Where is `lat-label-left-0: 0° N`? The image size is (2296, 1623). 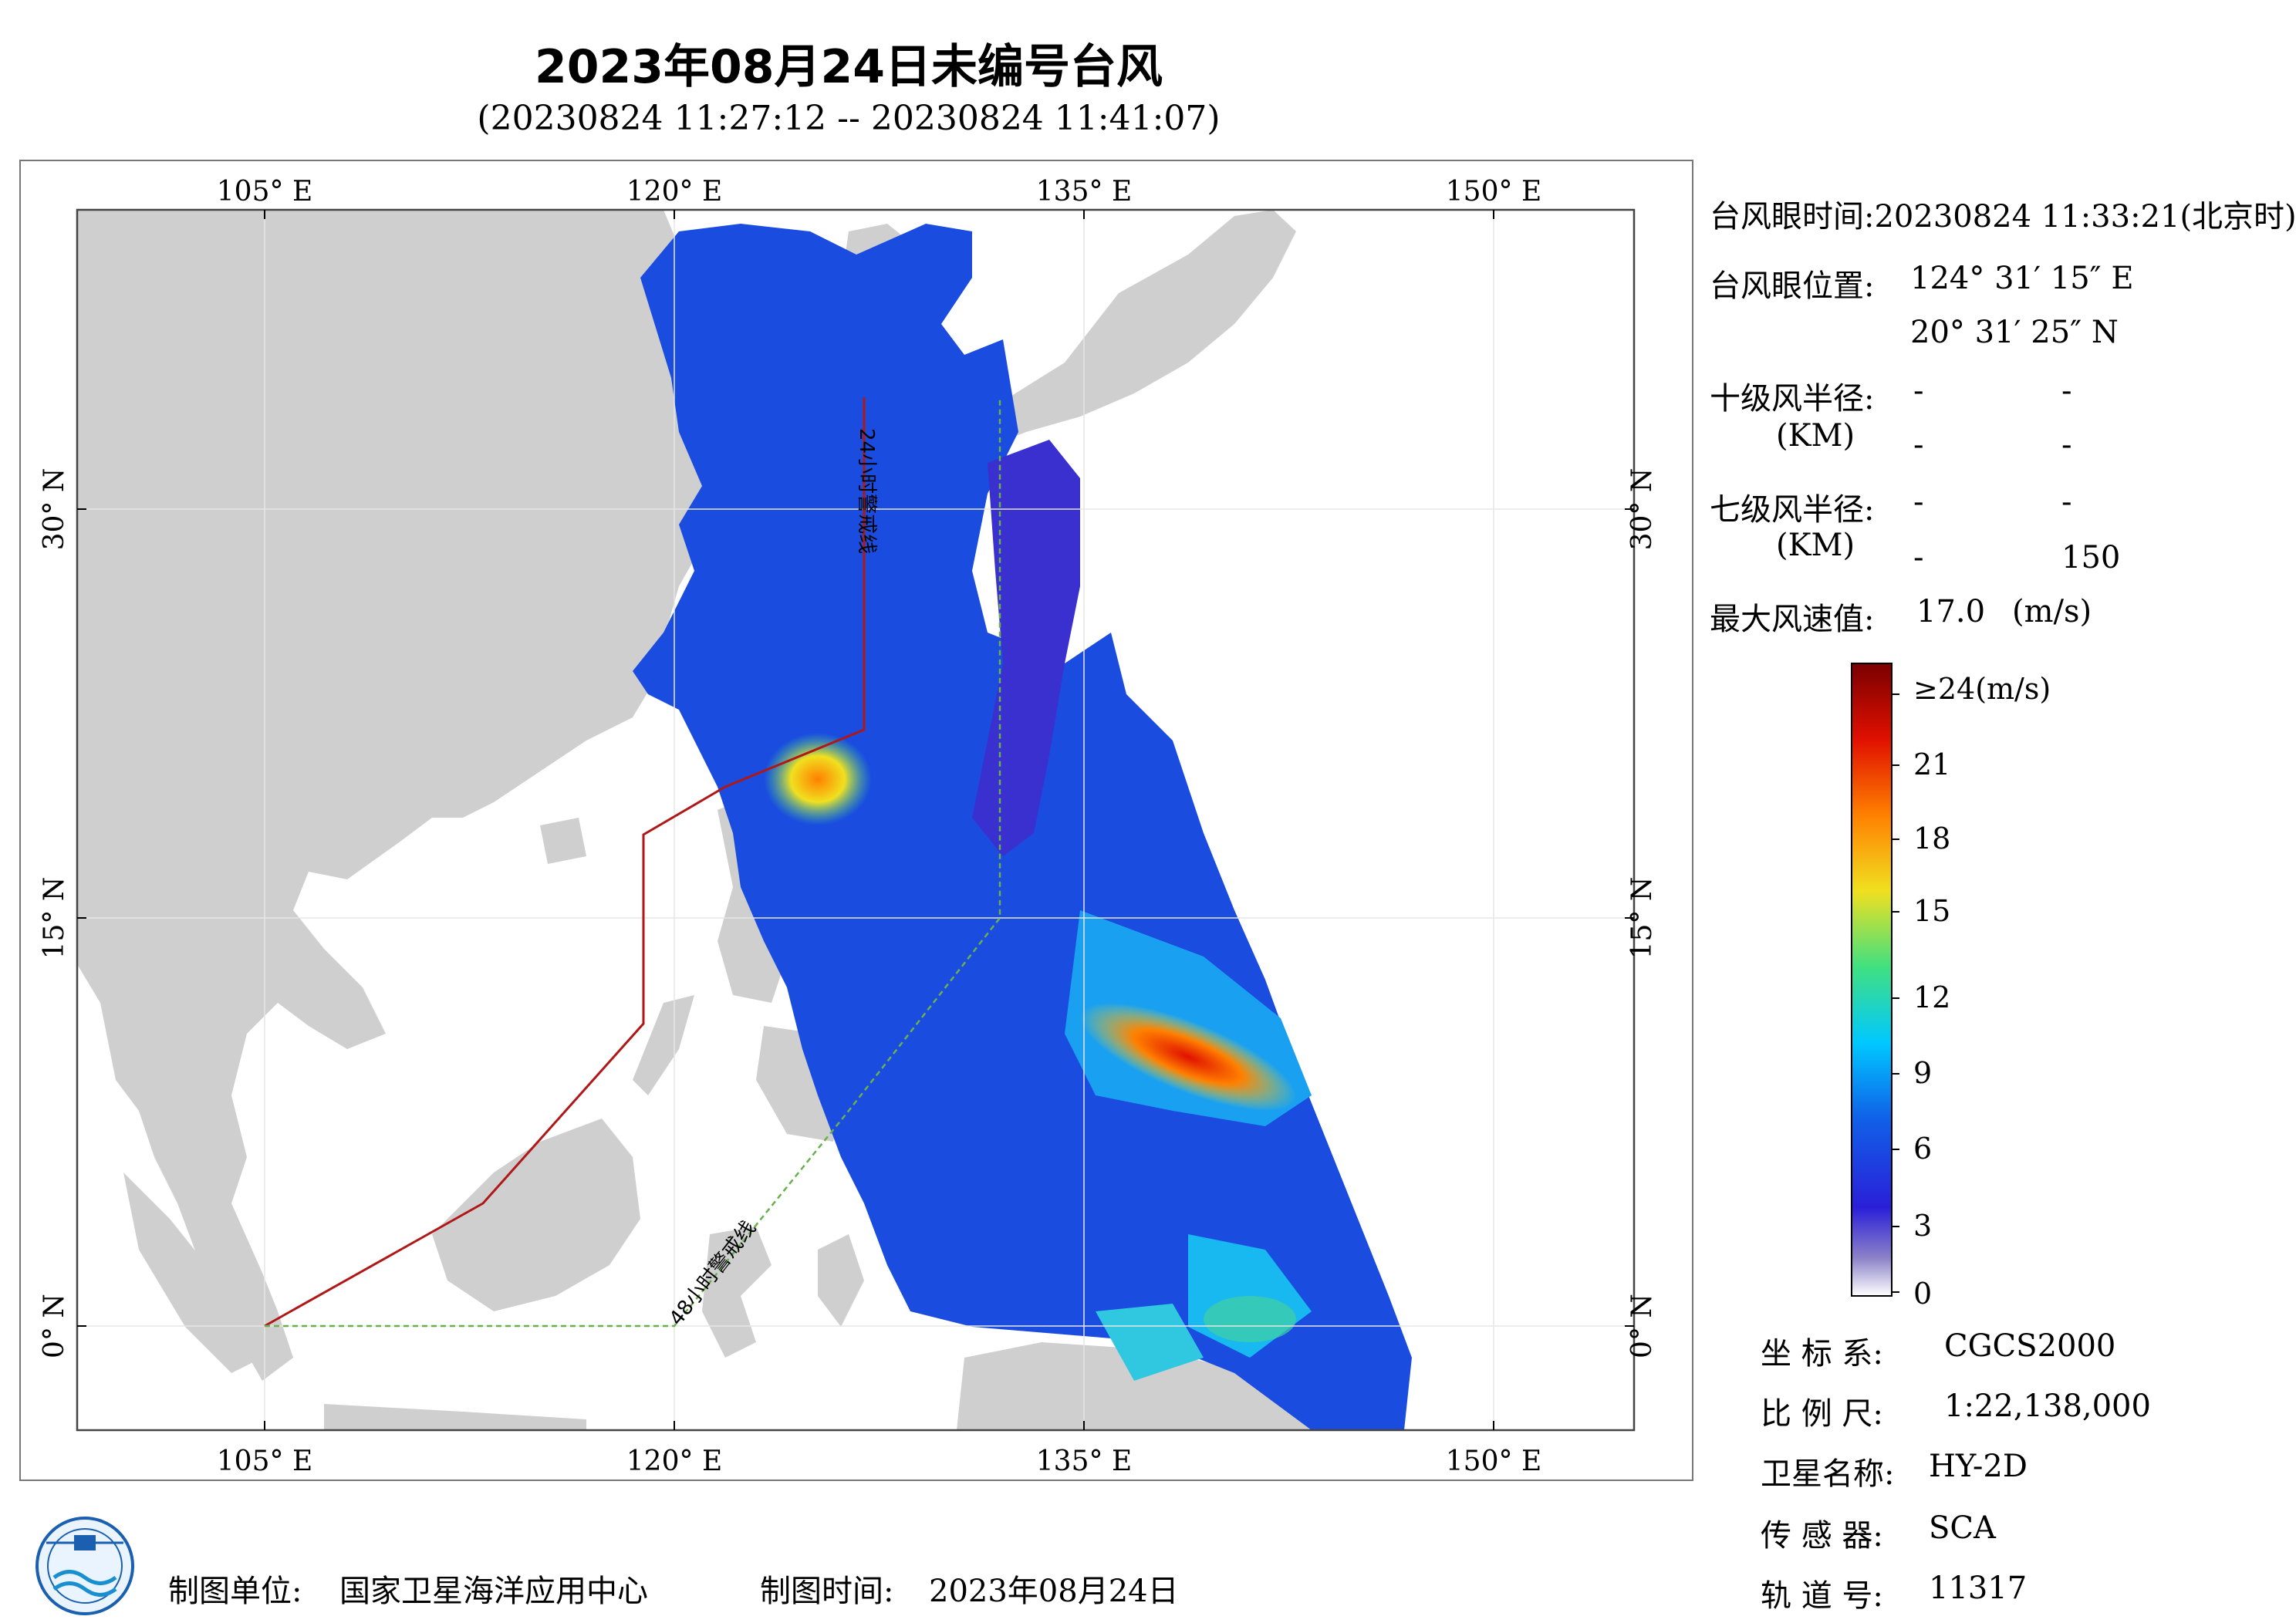
lat-label-left-0: 0° N is located at coordinates (54, 1326).